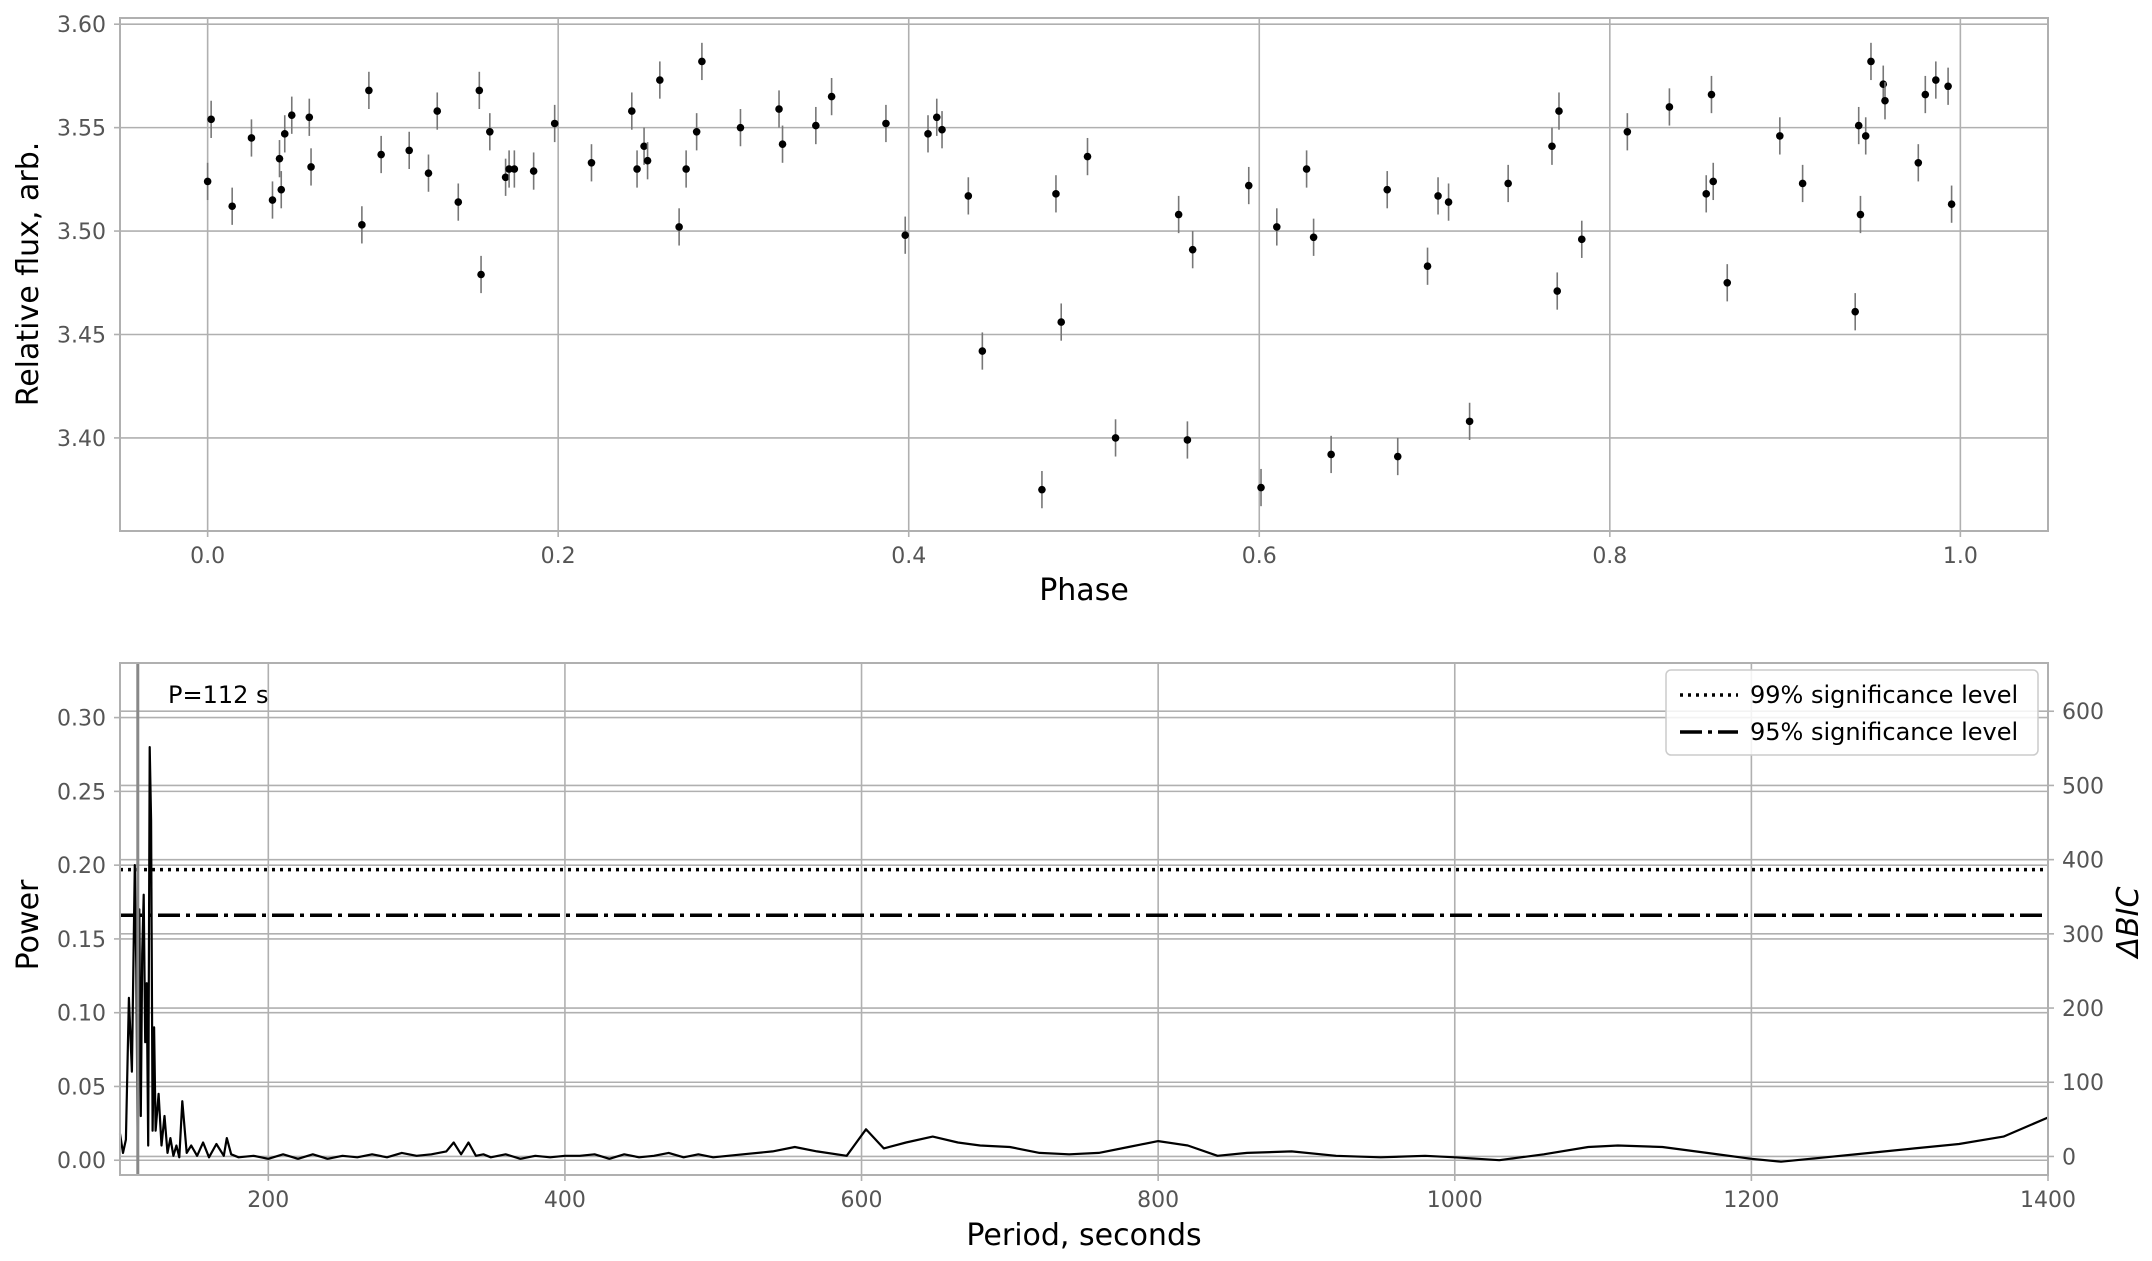 This screenshot has width=2152, height=1261. Describe the element at coordinates (2069, 1157) in the screenshot. I see `delta-bic-tick-label: 0` at that location.